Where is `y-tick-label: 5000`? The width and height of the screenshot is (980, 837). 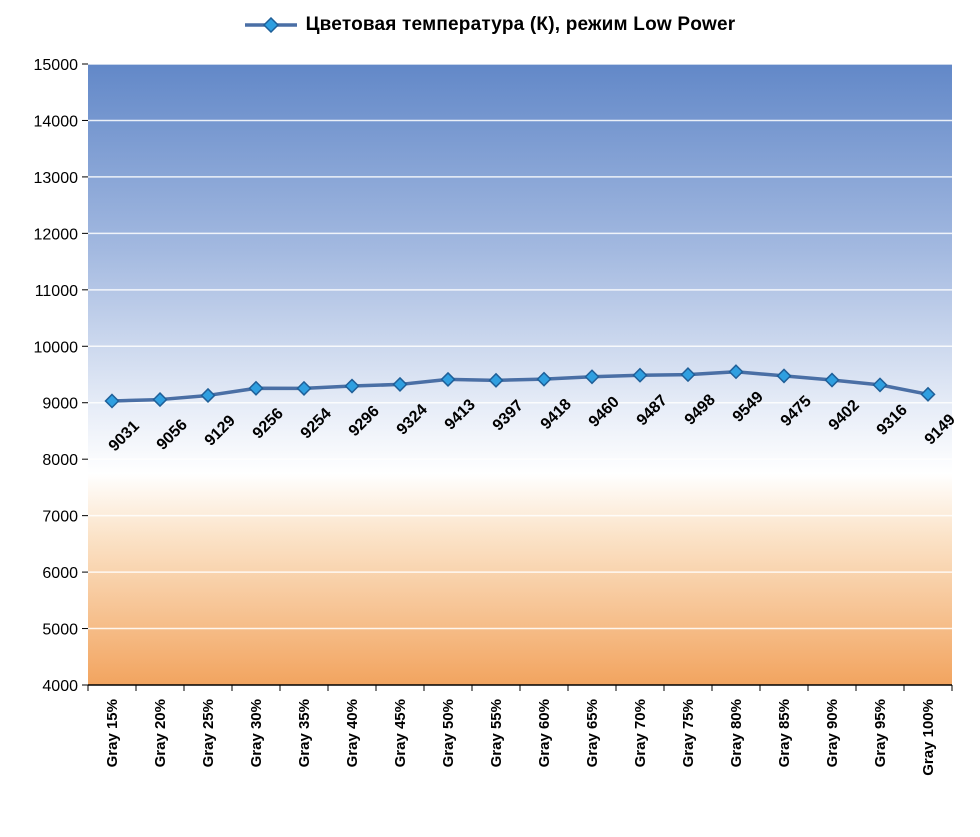 y-tick-label: 5000 is located at coordinates (60, 630).